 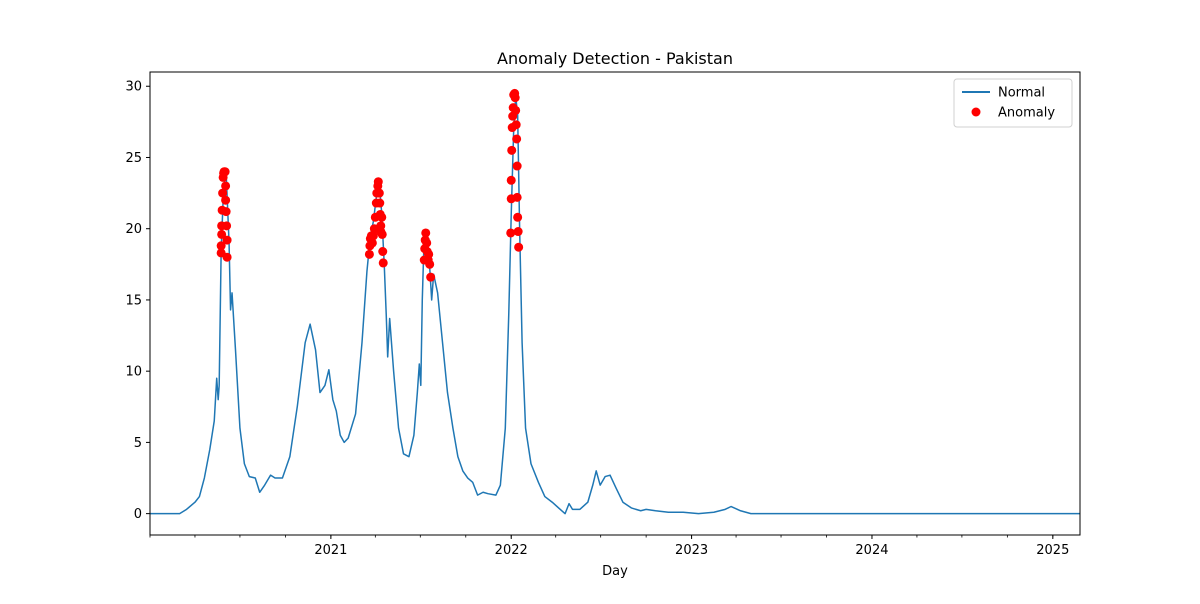 What do you see at coordinates (133, 300) in the screenshot?
I see `y-tick-label: 15` at bounding box center [133, 300].